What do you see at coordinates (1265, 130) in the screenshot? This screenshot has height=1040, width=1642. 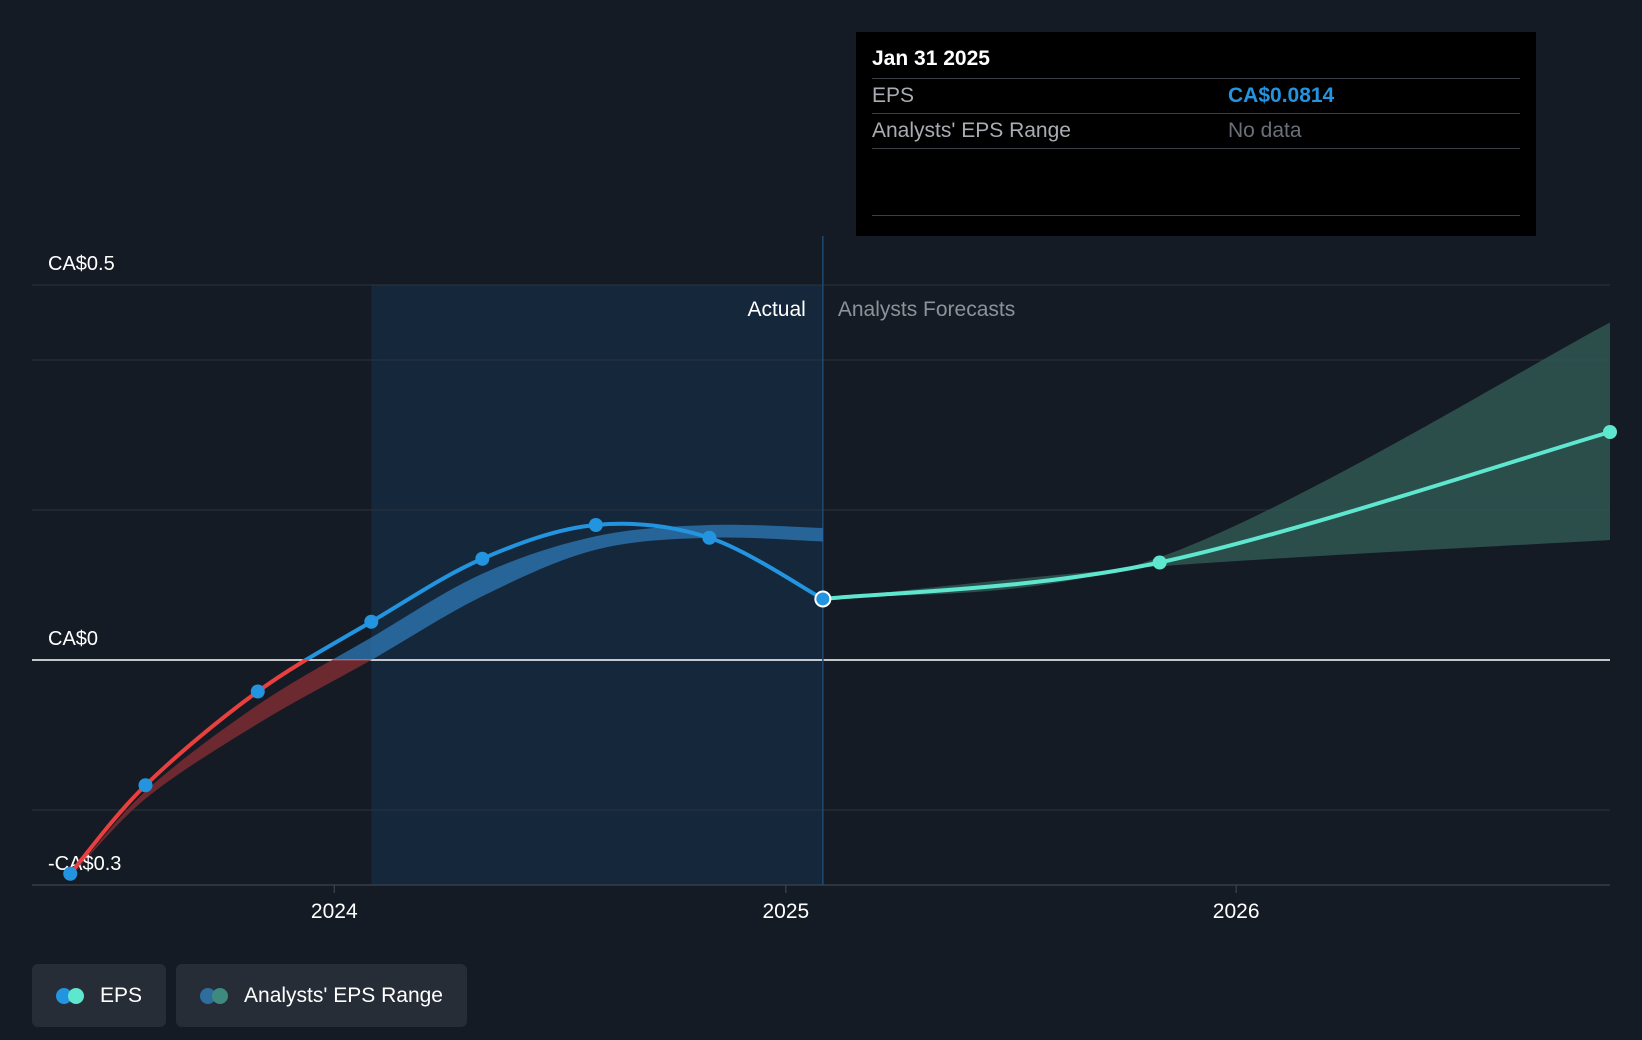 I see `tooltip-range-value: No data` at bounding box center [1265, 130].